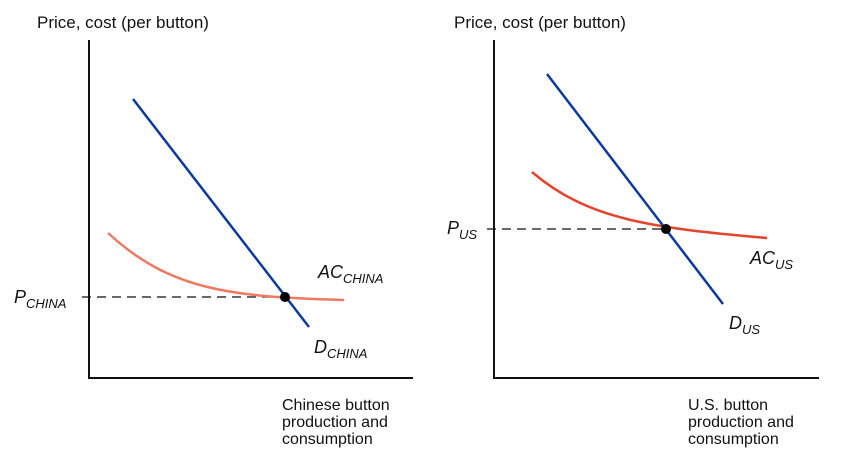 The width and height of the screenshot is (846, 464). What do you see at coordinates (285, 297) in the screenshot?
I see `china-equilibrium-point` at bounding box center [285, 297].